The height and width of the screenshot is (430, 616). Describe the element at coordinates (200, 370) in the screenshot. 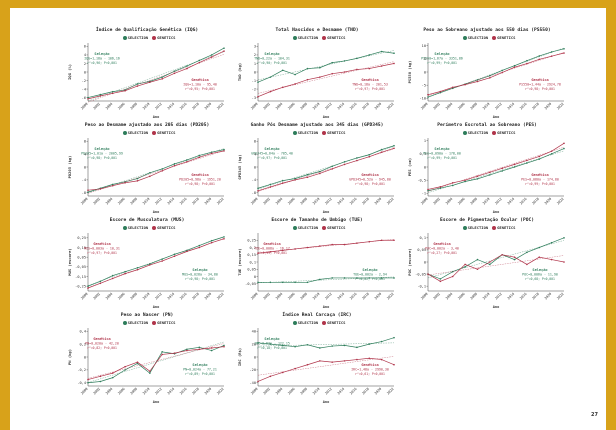

I see `annotation-equation: PN=0,024a - 77,21` at that location.